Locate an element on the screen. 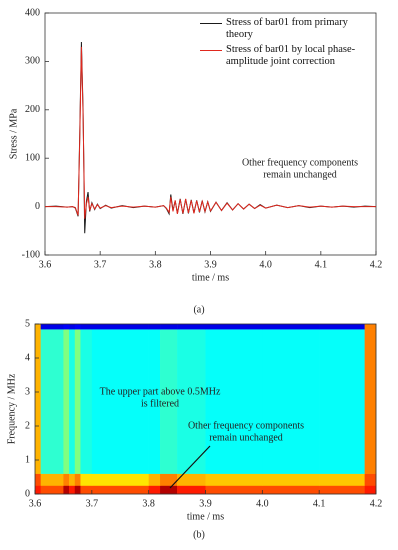 The width and height of the screenshot is (398, 550). y-tick-label: 100 is located at coordinates (32, 157).